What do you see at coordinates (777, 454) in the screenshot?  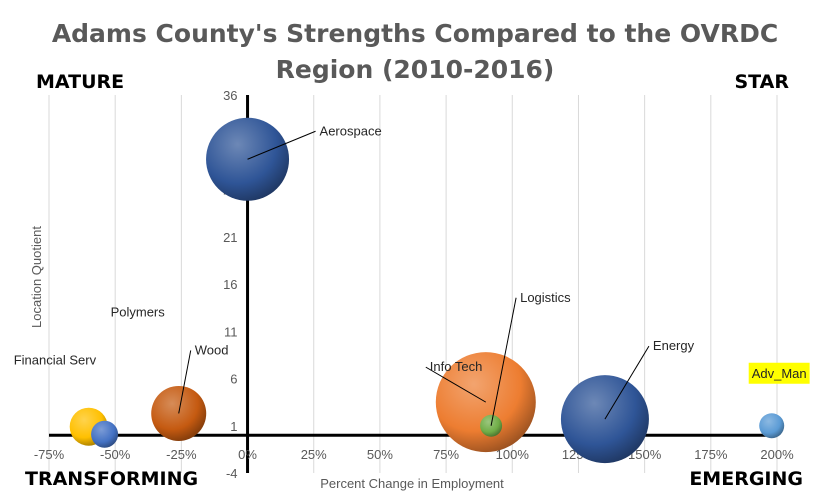 I see `x-tick-label-11: 200%` at bounding box center [777, 454].